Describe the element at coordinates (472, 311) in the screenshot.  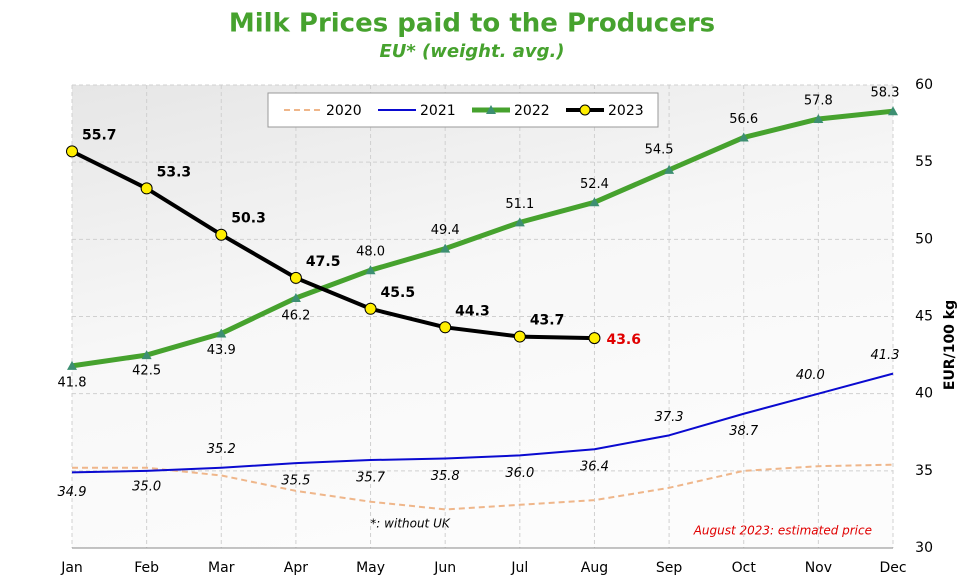
I see `data-label: 44.3` at that location.